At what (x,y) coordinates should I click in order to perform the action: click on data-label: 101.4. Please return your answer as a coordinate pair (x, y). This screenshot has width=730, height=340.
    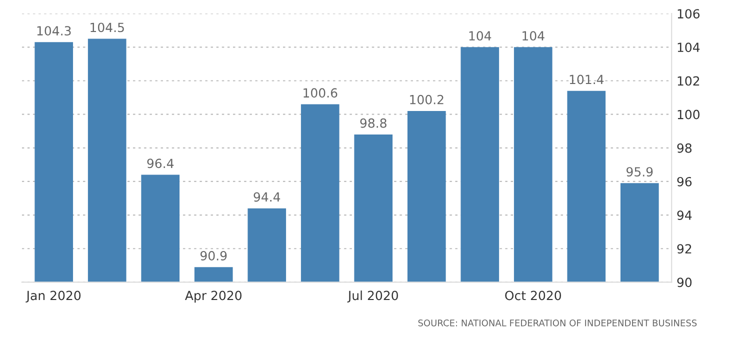
    Looking at the image, I should click on (587, 79).